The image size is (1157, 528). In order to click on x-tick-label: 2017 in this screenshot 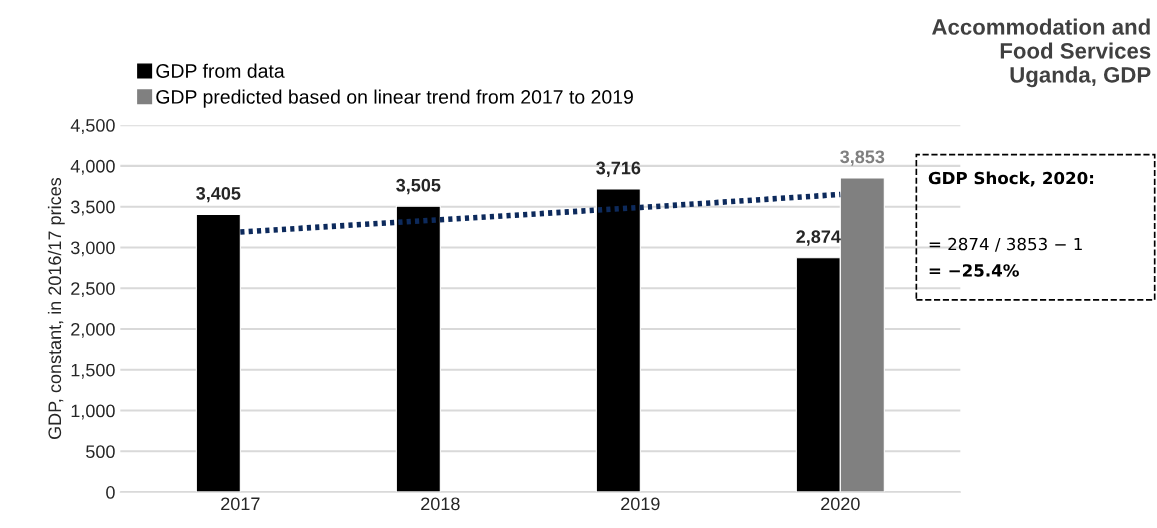, I will do `click(240, 504)`.